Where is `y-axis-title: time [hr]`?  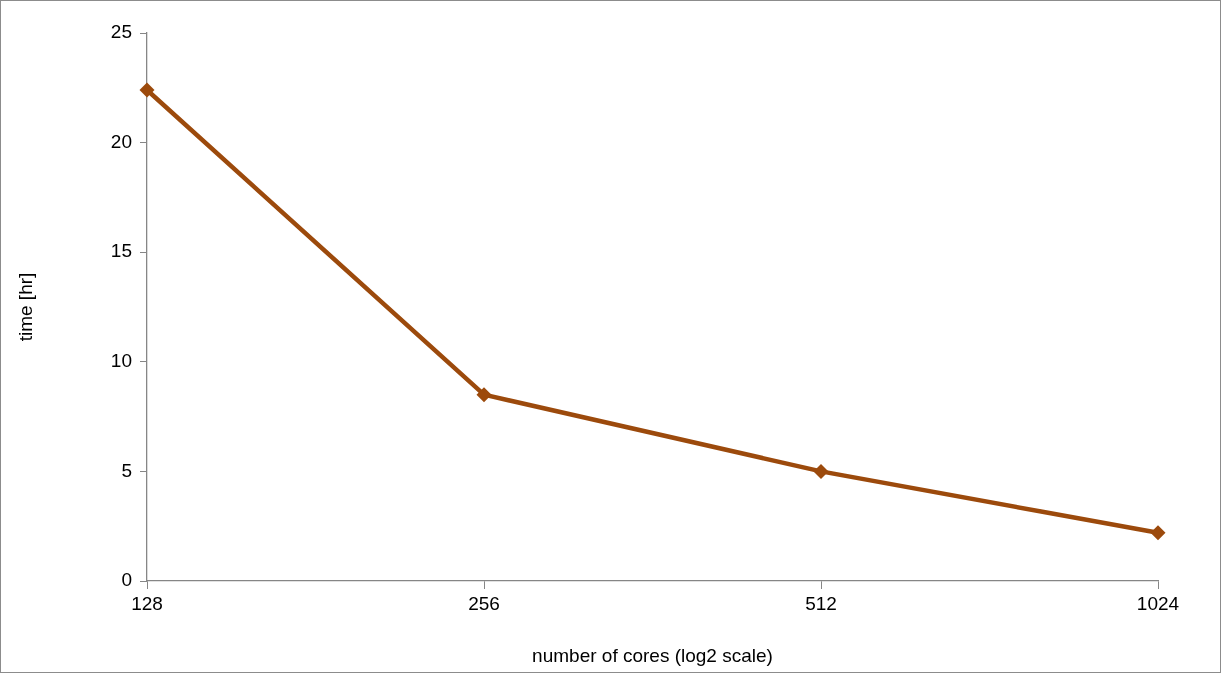
y-axis-title: time [hr] is located at coordinates (25, 307).